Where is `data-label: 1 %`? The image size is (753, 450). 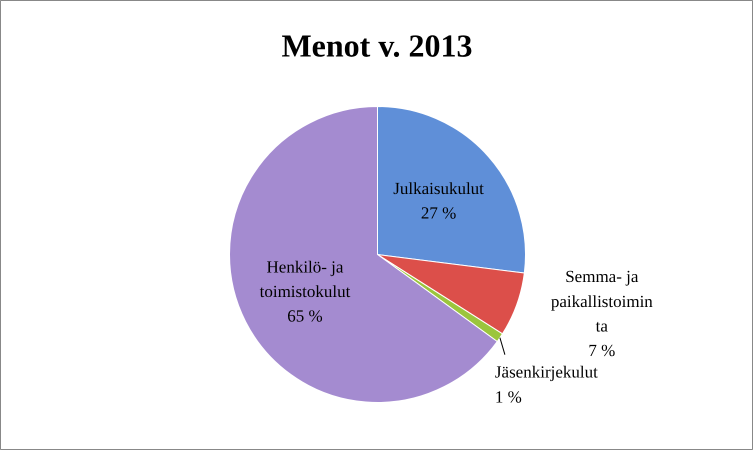
data-label: 1 % is located at coordinates (508, 396).